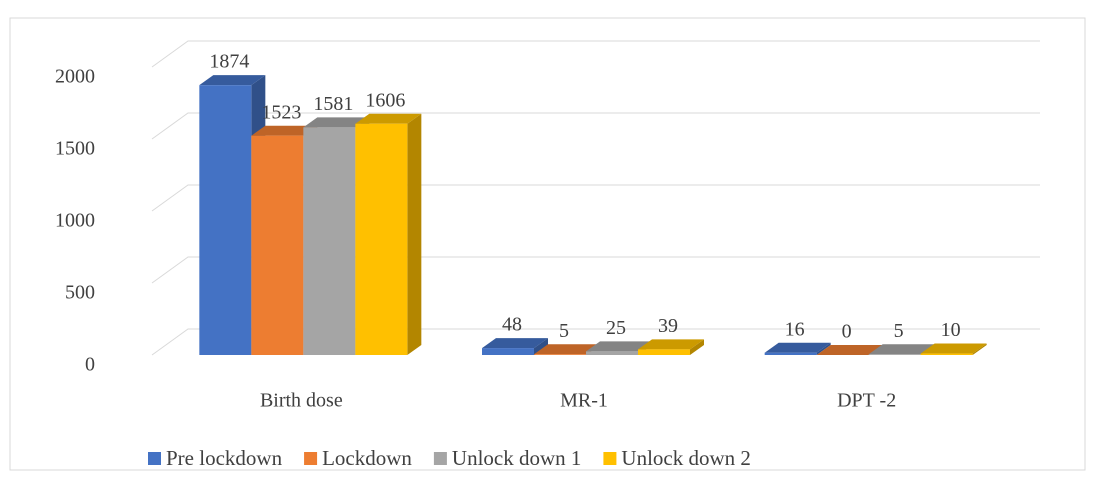  Describe the element at coordinates (847, 332) in the screenshot. I see `value-label: 0` at that location.